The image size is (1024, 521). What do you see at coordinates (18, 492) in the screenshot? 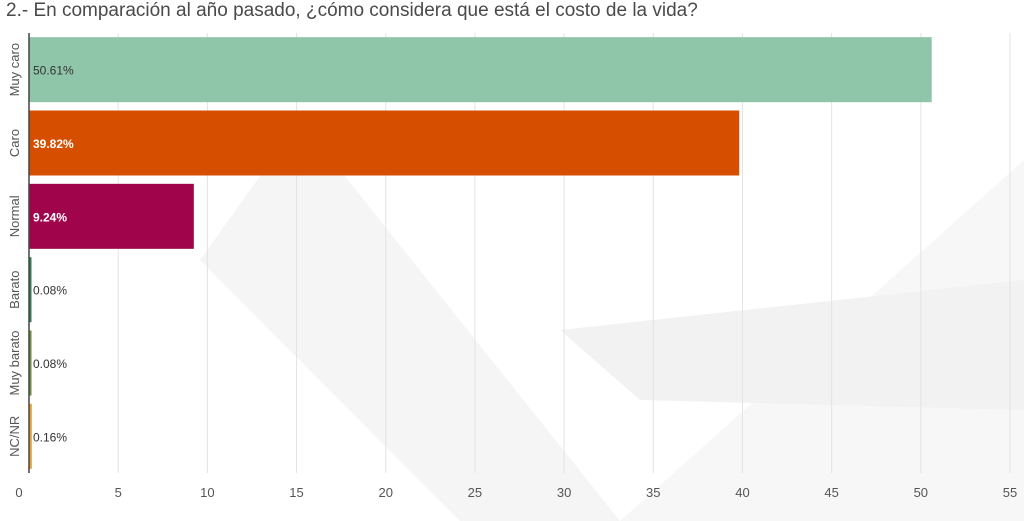
I see `x-tick-label: 0` at bounding box center [18, 492].